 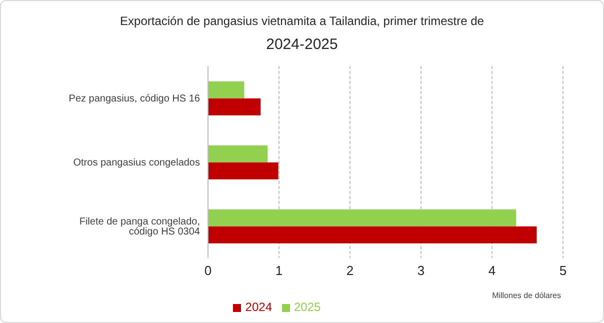 I want to click on x-tick-label: 1, so click(x=279, y=270).